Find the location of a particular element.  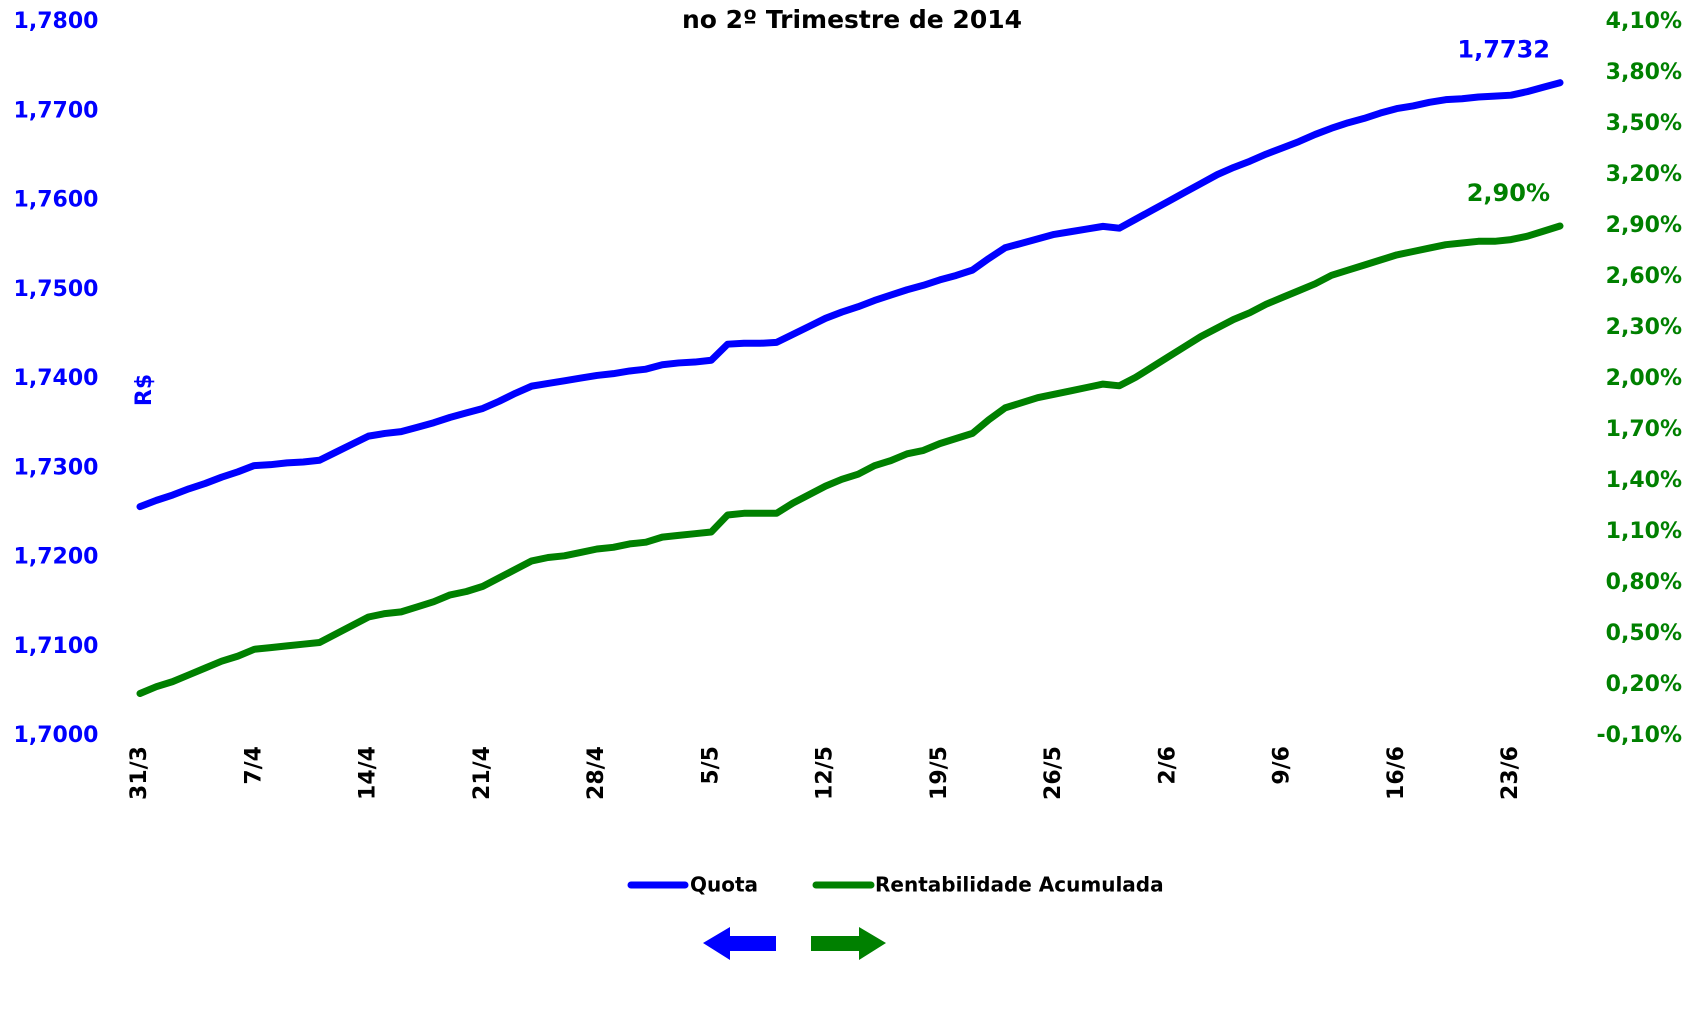

y-tick-label: 1,7700 is located at coordinates (56, 110).